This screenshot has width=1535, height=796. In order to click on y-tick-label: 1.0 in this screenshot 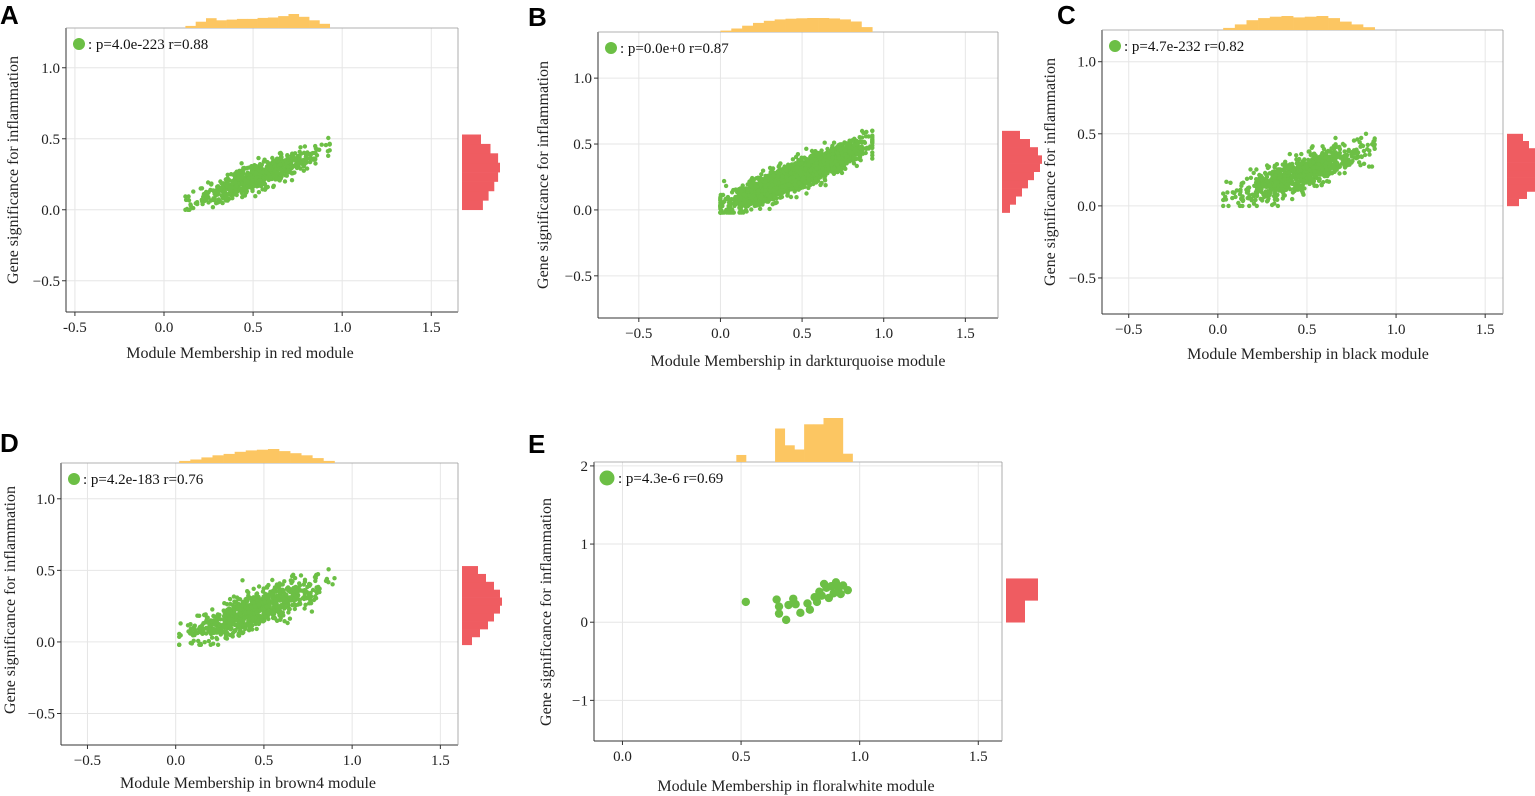, I will do `click(45, 500)`.